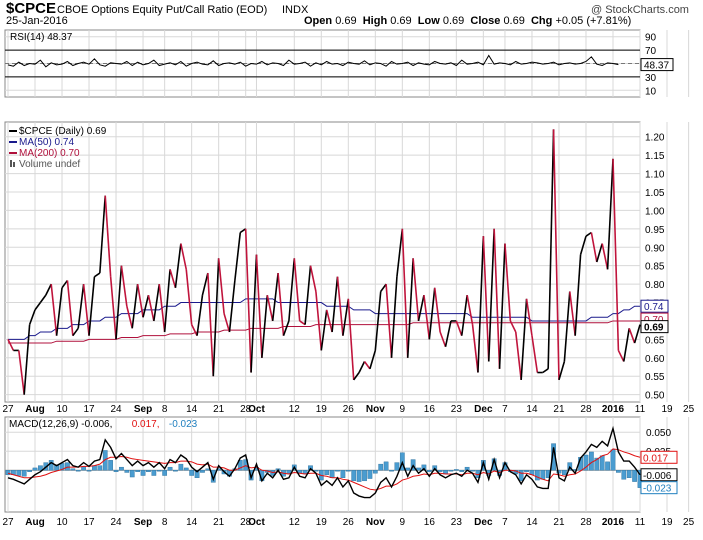 The height and width of the screenshot is (540, 703). What do you see at coordinates (656, 66) in the screenshot?
I see `rsi-last-label: 48.37` at bounding box center [656, 66].